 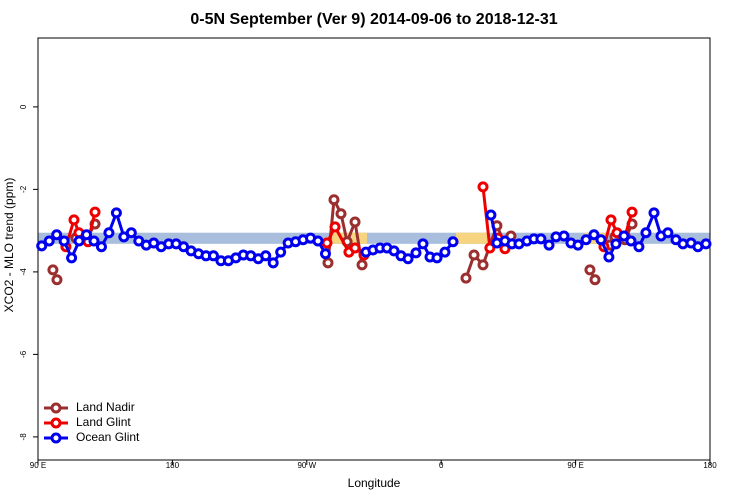 What do you see at coordinates (103, 422) in the screenshot?
I see `legend-label: Land Glint` at bounding box center [103, 422].